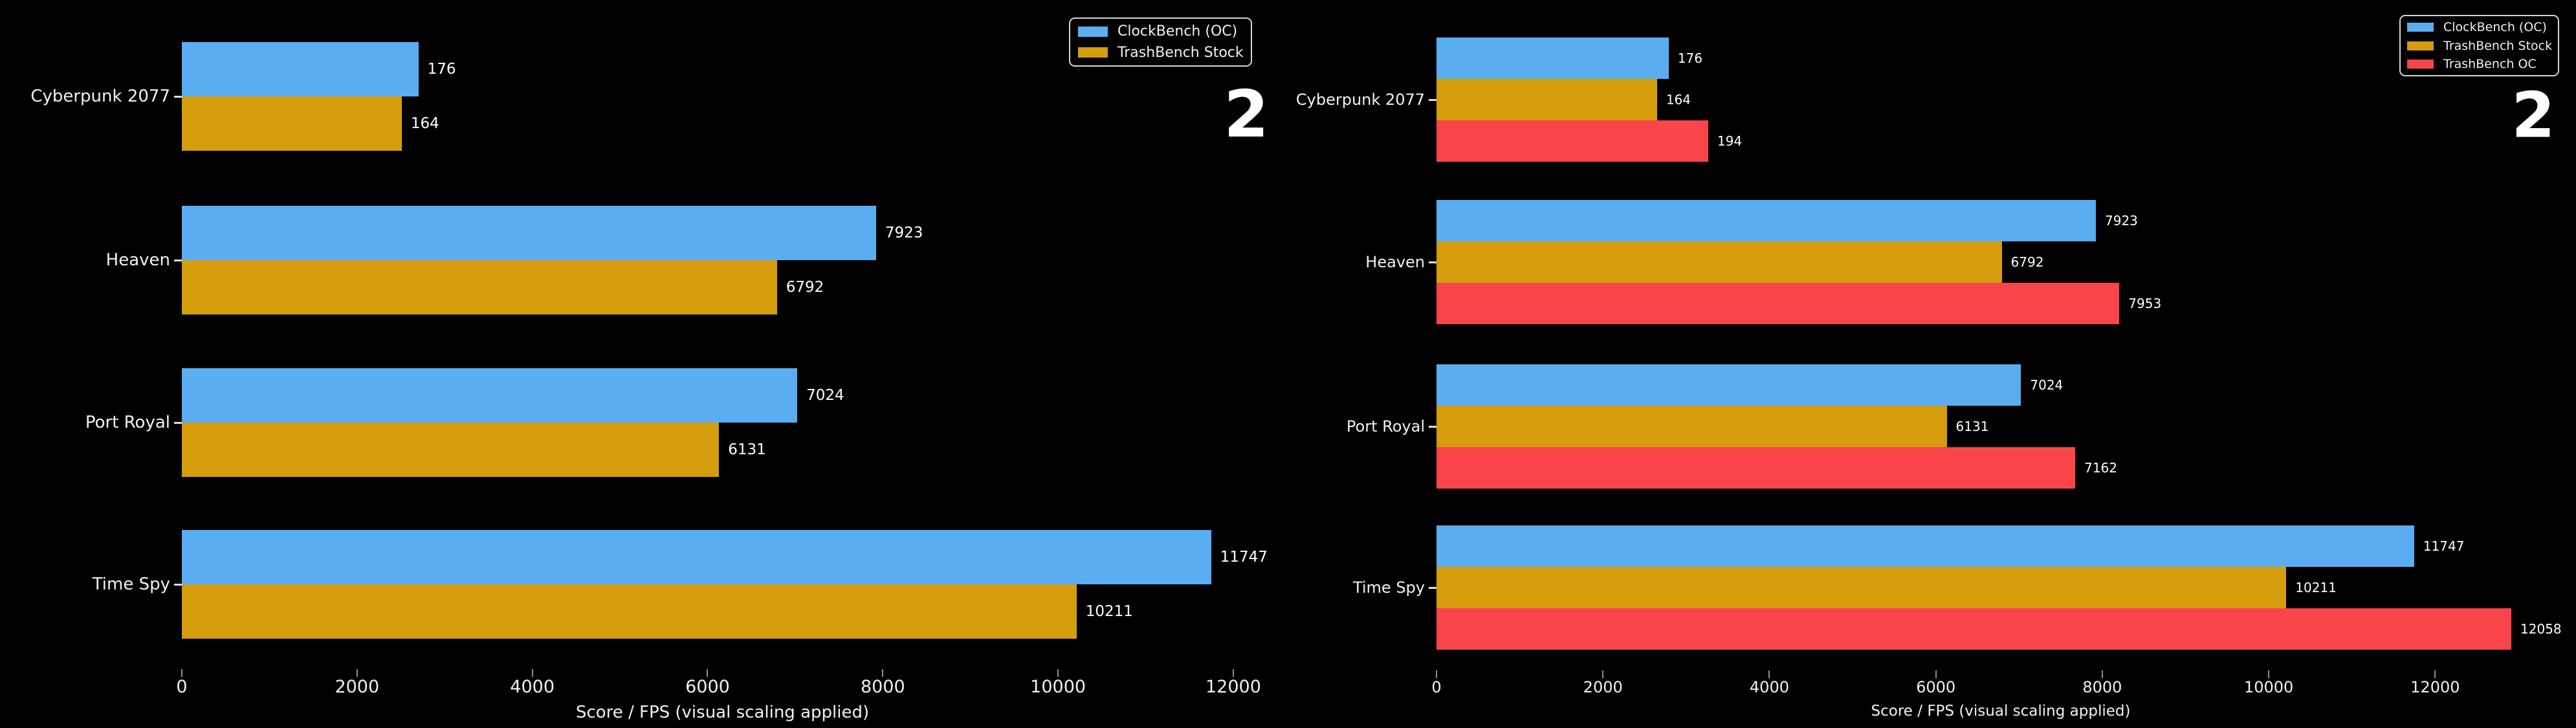  I want to click on legend-entry: TrashBench OC, so click(2479, 64).